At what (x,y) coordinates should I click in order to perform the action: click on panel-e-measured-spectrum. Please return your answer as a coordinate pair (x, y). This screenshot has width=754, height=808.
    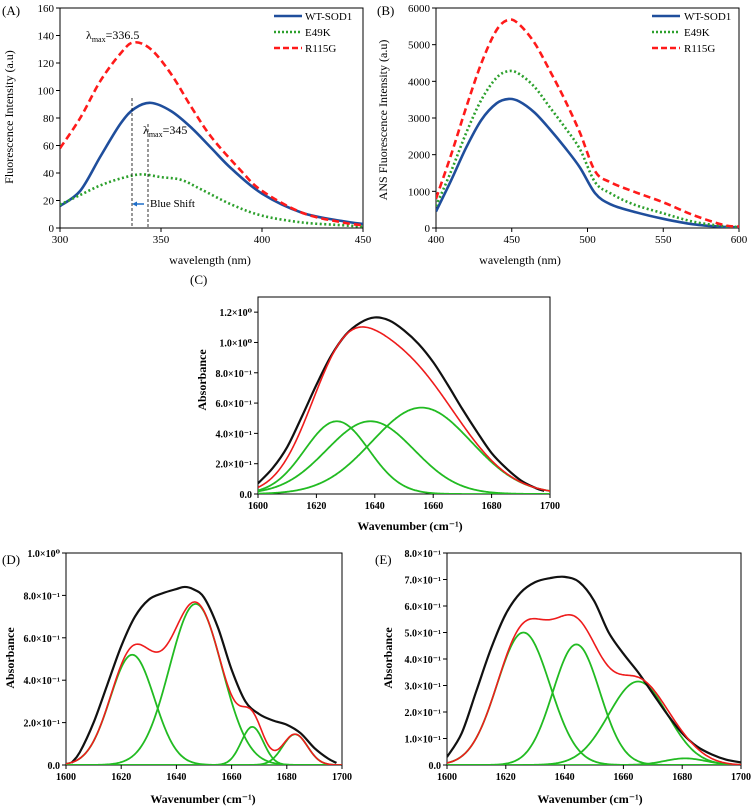
    Looking at the image, I should click on (594, 669).